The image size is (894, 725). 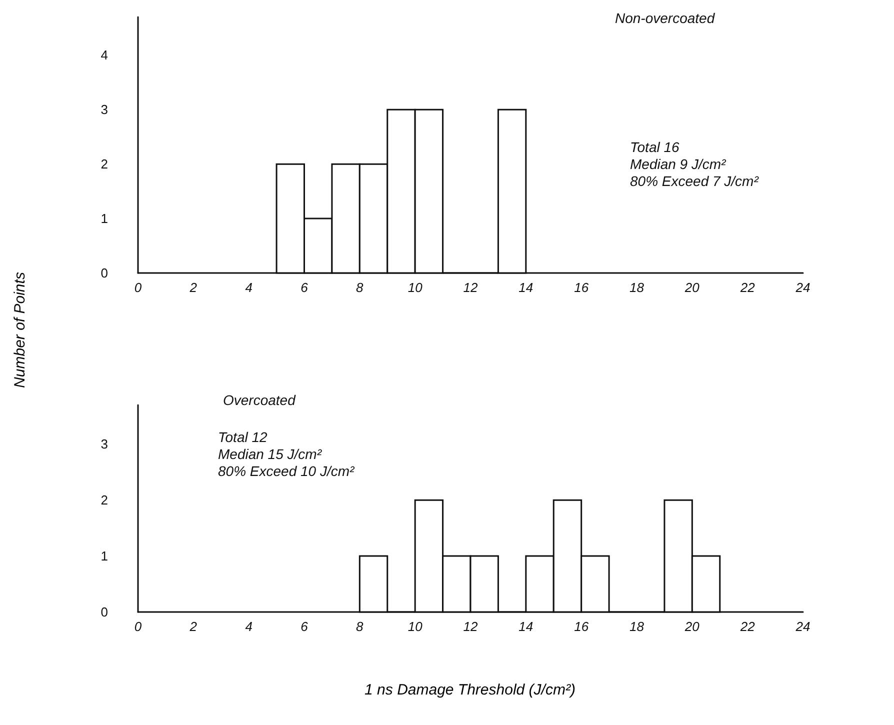 I want to click on y-axis-title: Number of Points, so click(x=20, y=330).